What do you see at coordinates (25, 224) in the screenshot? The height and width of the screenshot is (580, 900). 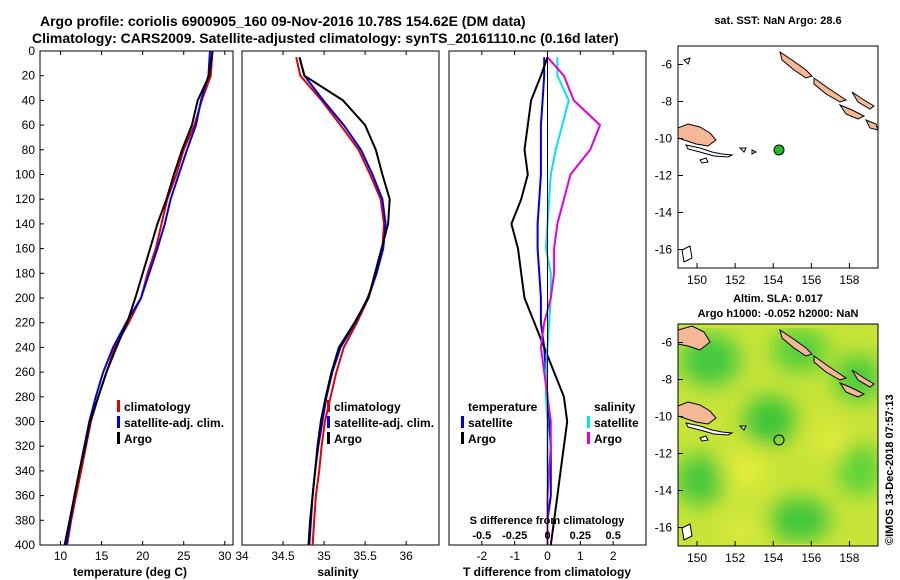 I see `depth-tick-label: 140` at bounding box center [25, 224].